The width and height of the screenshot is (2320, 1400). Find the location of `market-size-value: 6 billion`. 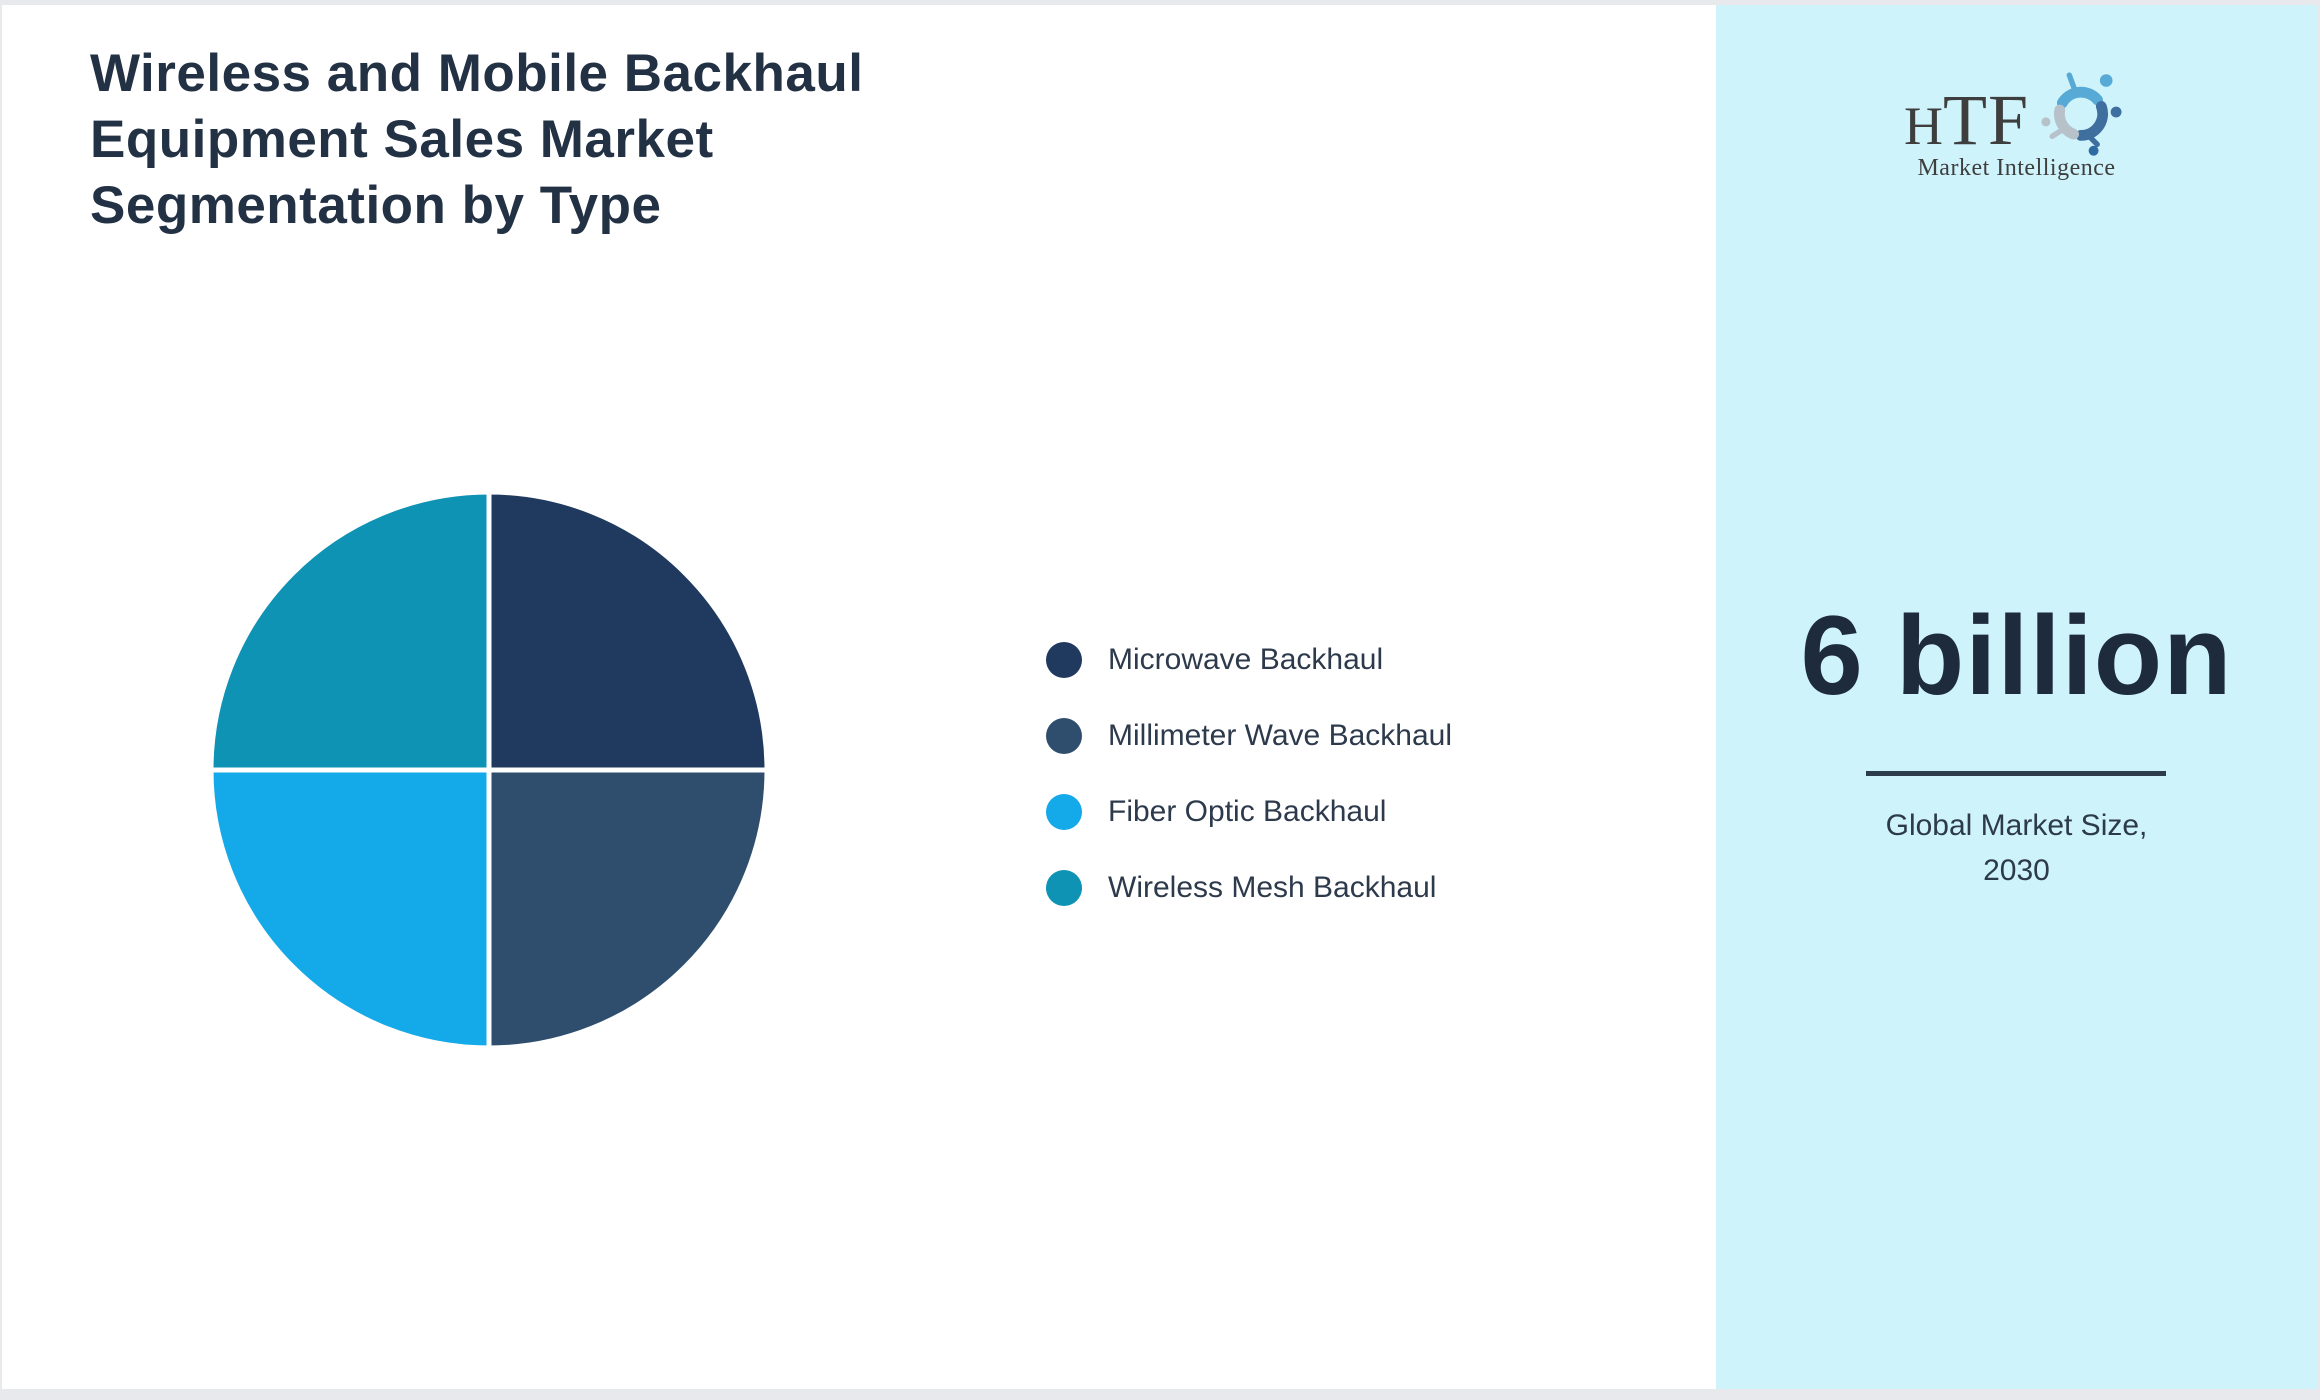

market-size-value: 6 billion is located at coordinates (2016, 655).